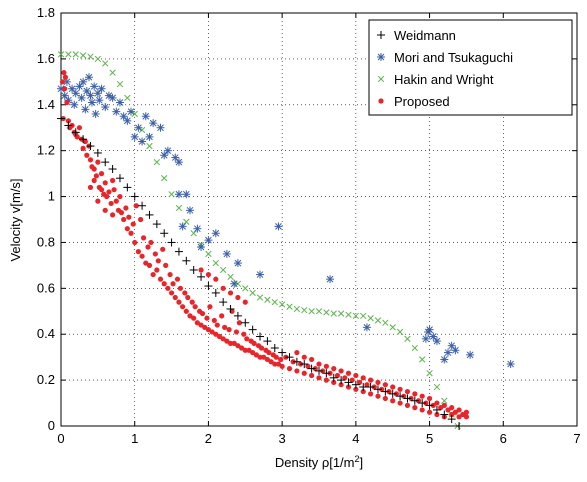 The width and height of the screenshot is (587, 482). Describe the element at coordinates (46, 58) in the screenshot. I see `y-tick-label: 1.6` at that location.